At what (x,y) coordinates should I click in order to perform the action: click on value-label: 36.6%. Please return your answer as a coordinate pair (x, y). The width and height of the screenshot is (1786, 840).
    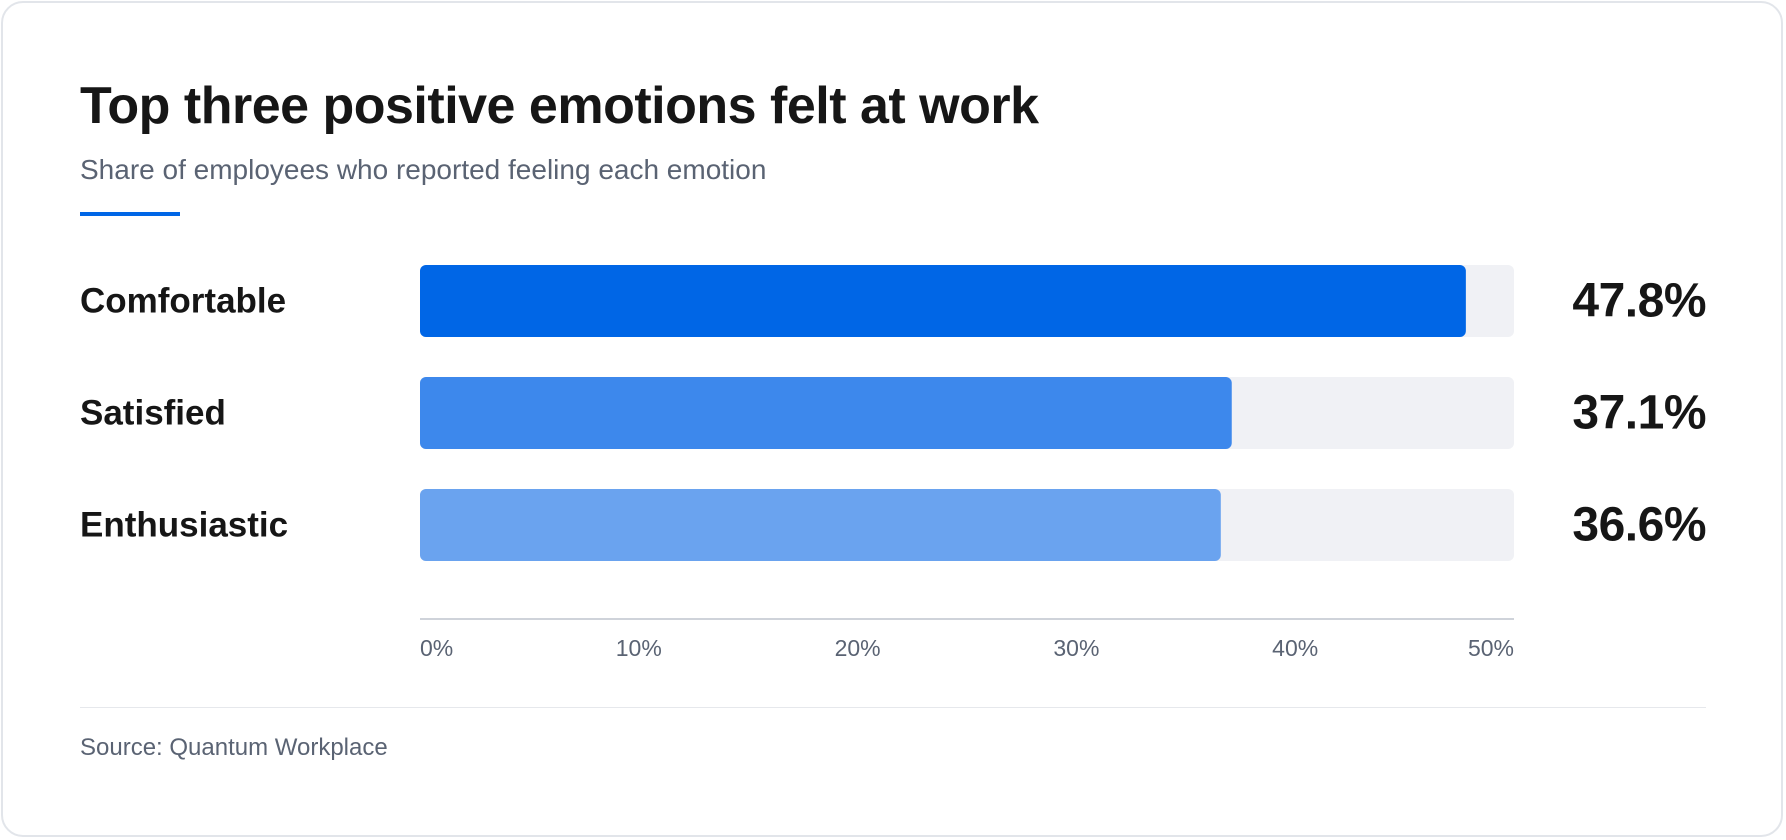
    Looking at the image, I should click on (1639, 525).